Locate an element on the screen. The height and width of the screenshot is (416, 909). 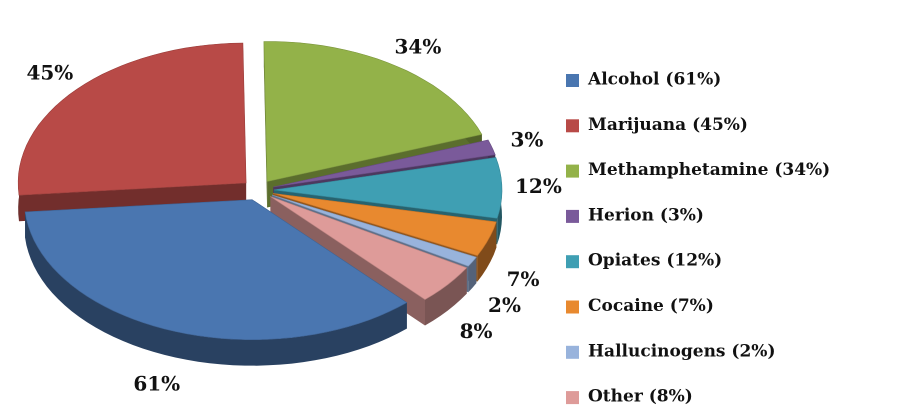
data-label: 61% is located at coordinates (156, 384).